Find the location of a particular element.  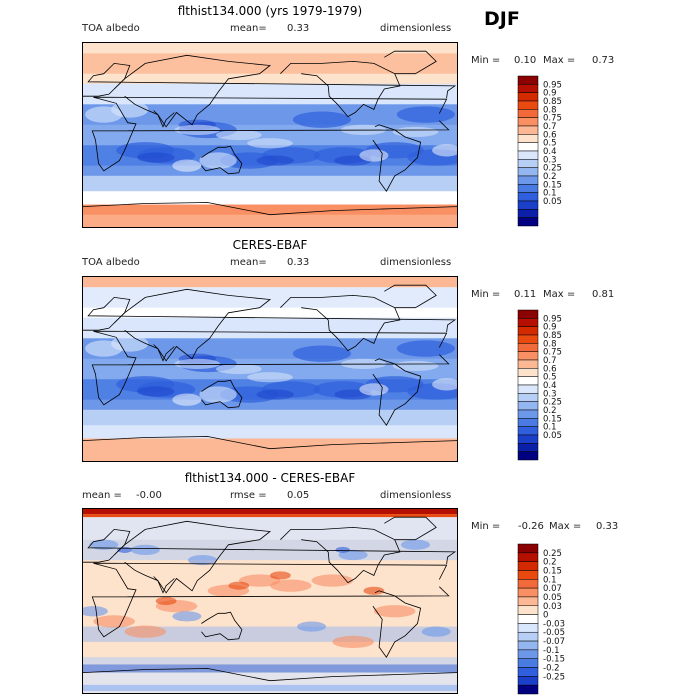

colorbar-tick-label: 0.85 is located at coordinates (552, 102).